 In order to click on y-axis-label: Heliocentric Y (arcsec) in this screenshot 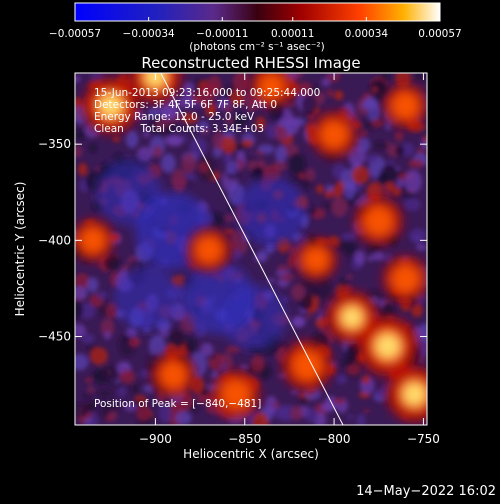, I will do `click(20, 249)`.